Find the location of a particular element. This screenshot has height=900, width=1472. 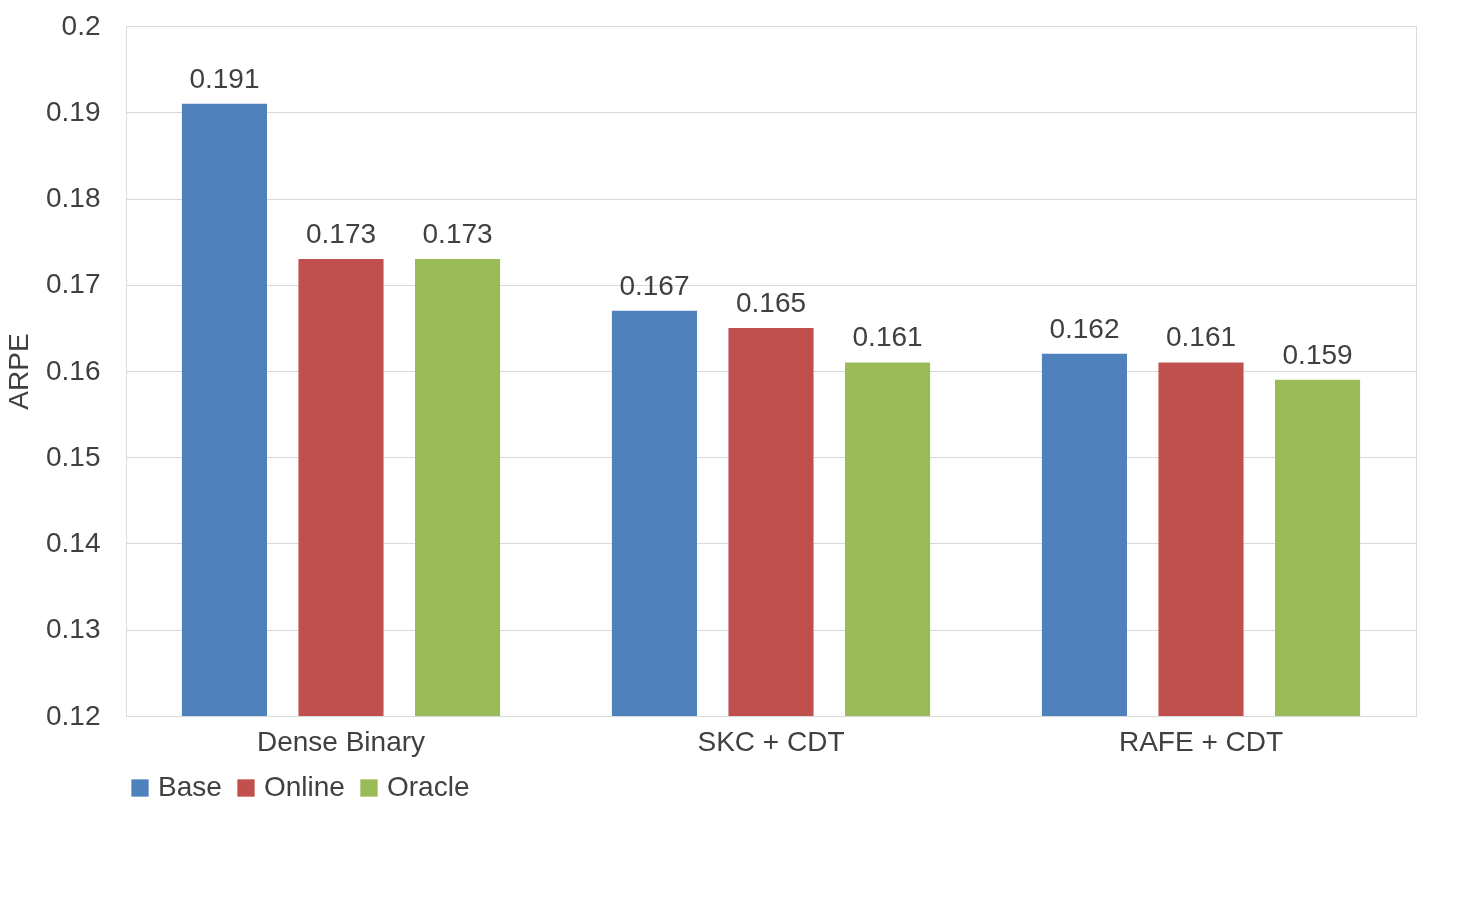

data-label: 0.165 is located at coordinates (771, 302).